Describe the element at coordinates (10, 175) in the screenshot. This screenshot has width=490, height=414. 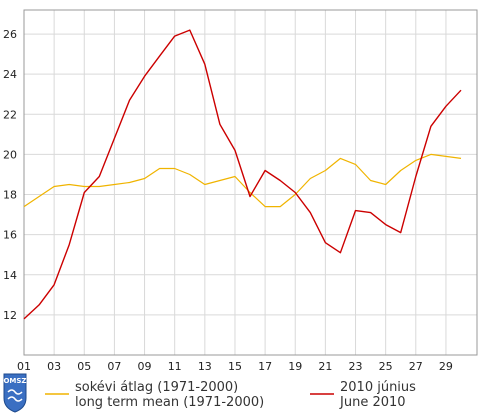
I see `y-axis-ticks: 12 14 16 18 20 22 24 26` at that location.